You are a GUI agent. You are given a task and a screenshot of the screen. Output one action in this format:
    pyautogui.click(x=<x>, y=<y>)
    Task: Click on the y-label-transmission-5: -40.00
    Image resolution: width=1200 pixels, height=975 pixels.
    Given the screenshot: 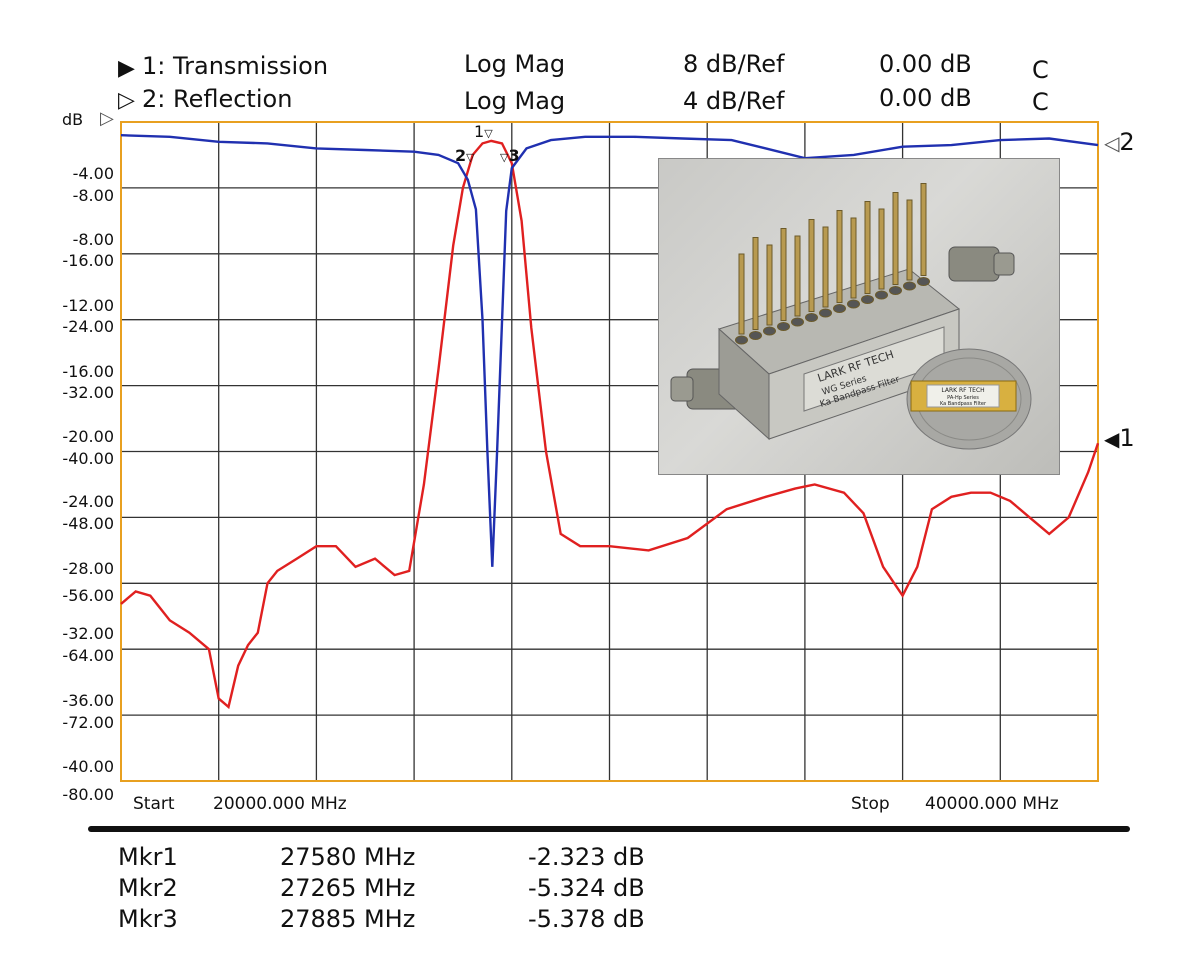 What is the action you would take?
    pyautogui.click(x=88, y=458)
    